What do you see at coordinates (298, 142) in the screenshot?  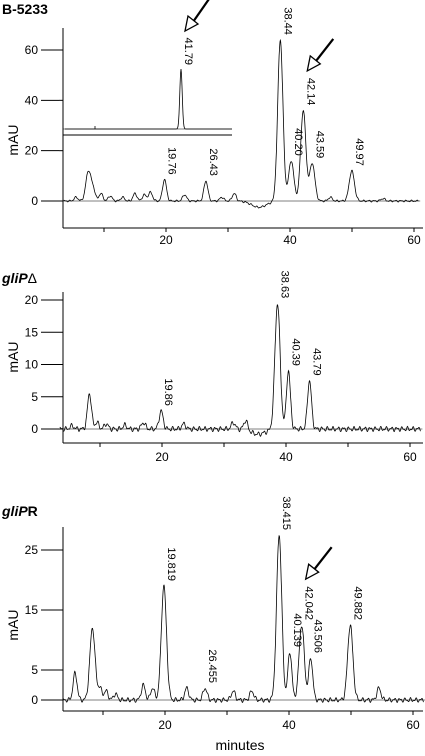 I see `peak-label: 40.20` at bounding box center [298, 142].